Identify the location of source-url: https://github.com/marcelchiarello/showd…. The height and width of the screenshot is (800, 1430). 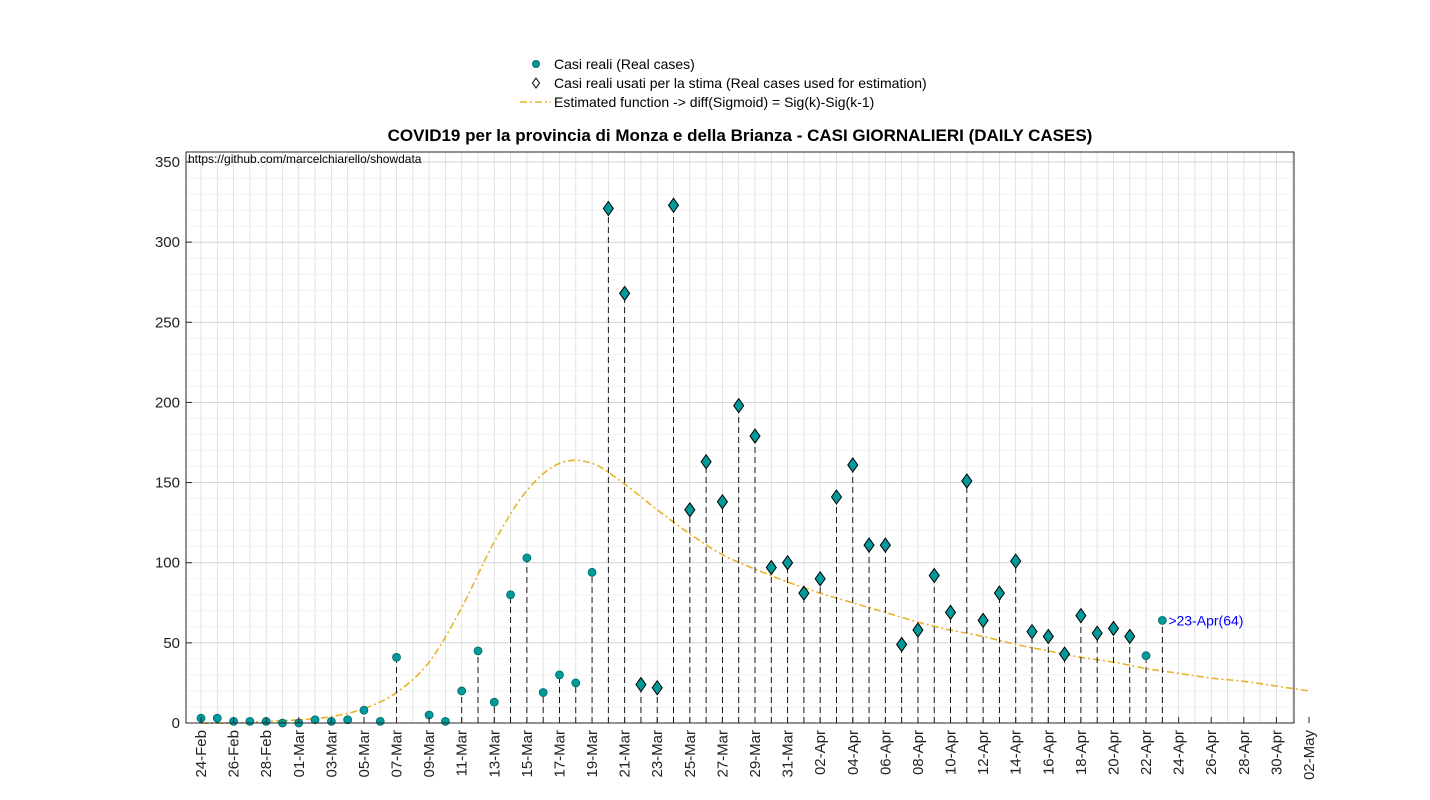
(305, 159).